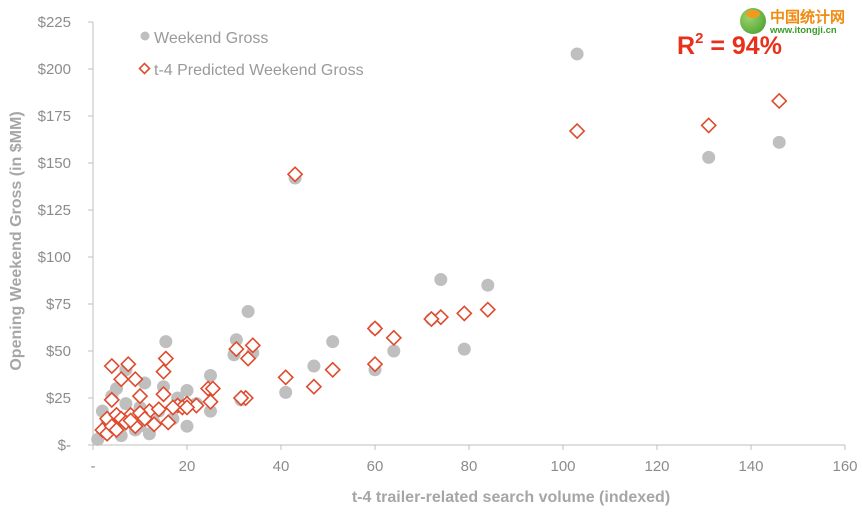  I want to click on r-squared-prefix: R, so click(686, 46).